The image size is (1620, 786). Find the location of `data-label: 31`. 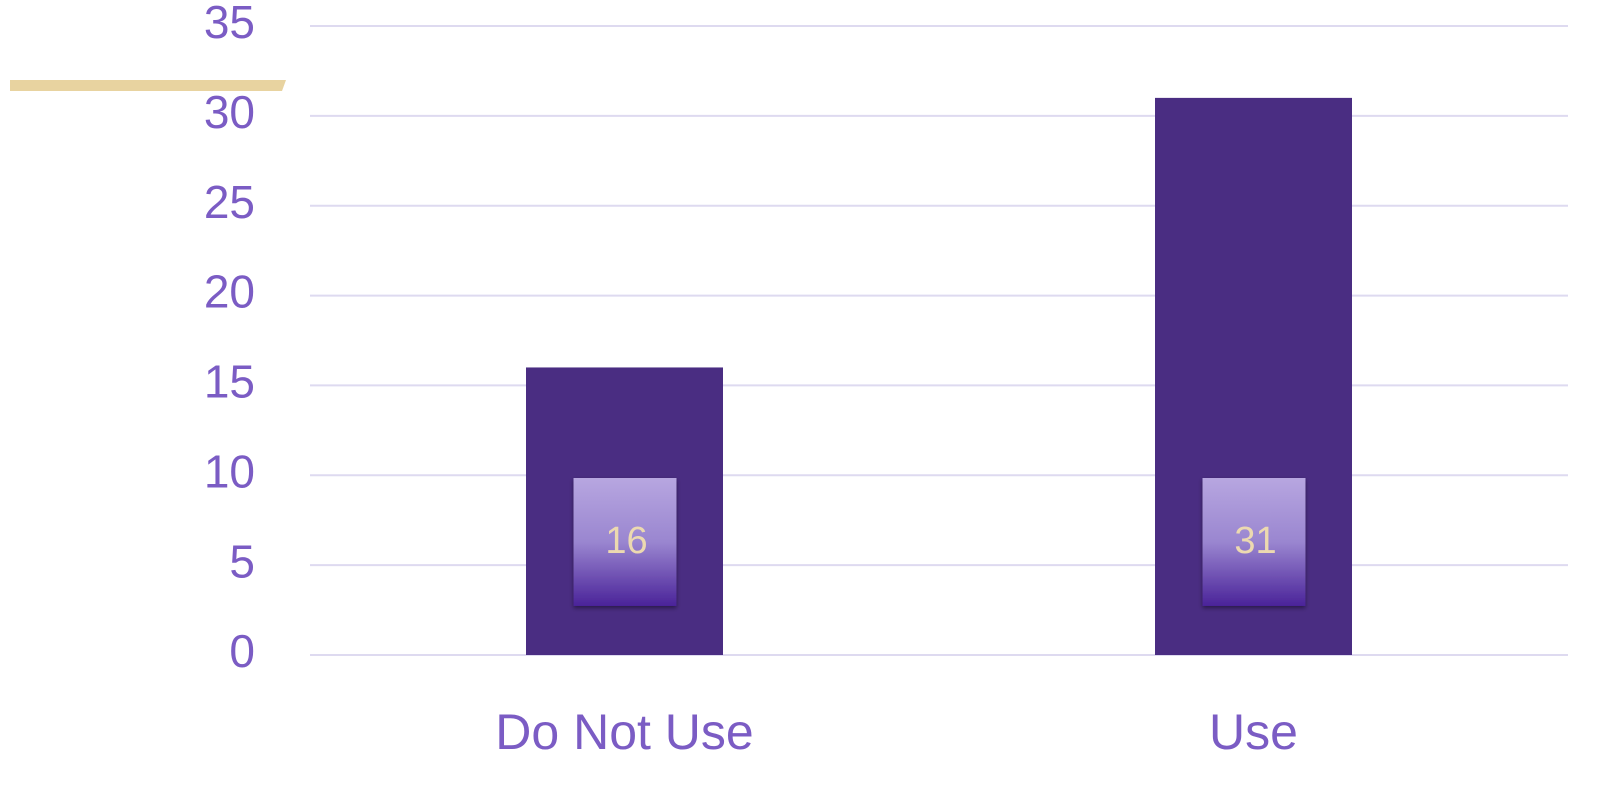

data-label: 31 is located at coordinates (1255, 541).